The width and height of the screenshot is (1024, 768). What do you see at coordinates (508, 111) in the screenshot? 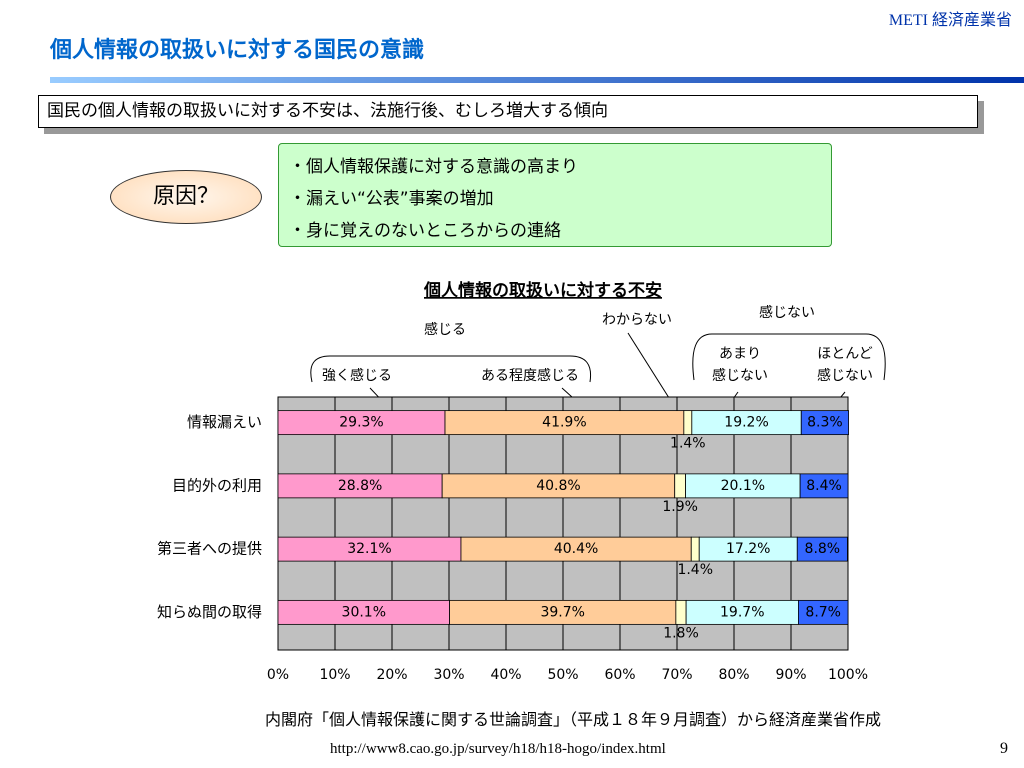
I see `summary-box: 国民の個人情報の取扱いに対する不安は、法施行後、むしろ増大する傾向` at bounding box center [508, 111].